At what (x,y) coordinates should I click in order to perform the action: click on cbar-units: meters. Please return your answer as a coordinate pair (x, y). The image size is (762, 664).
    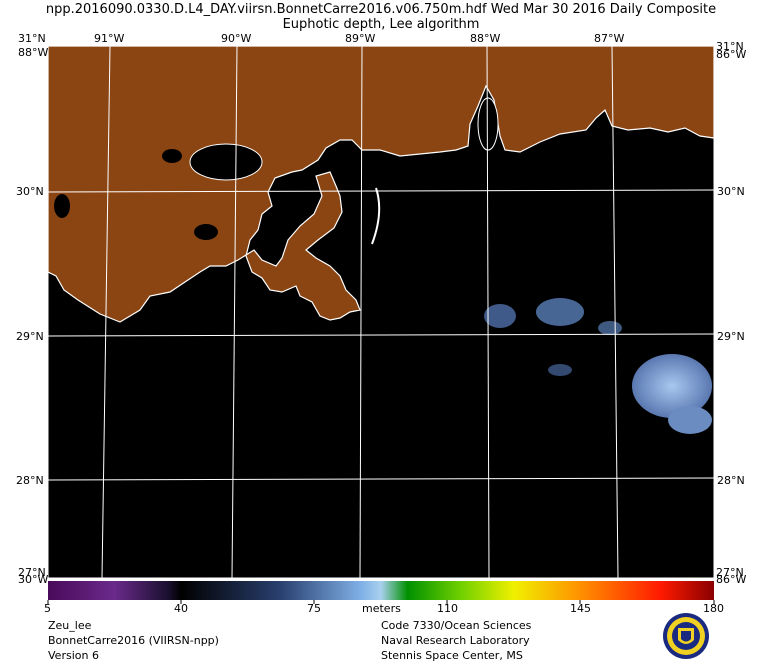
    Looking at the image, I should click on (381, 608).